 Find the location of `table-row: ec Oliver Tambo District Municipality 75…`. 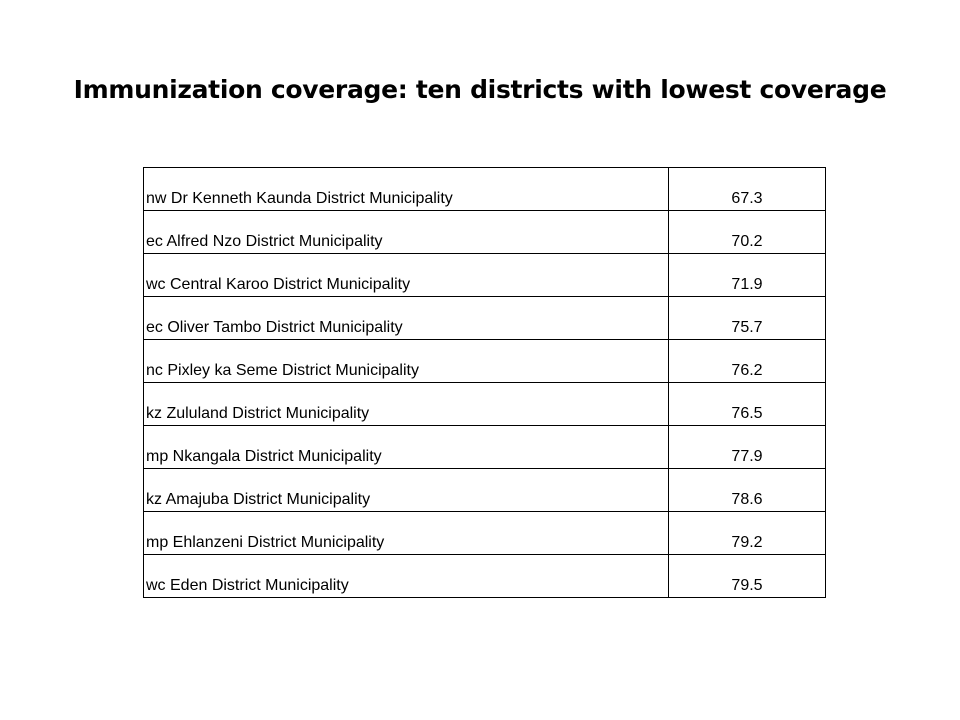

table-row: ec Oliver Tambo District Municipality 75… is located at coordinates (484, 318).